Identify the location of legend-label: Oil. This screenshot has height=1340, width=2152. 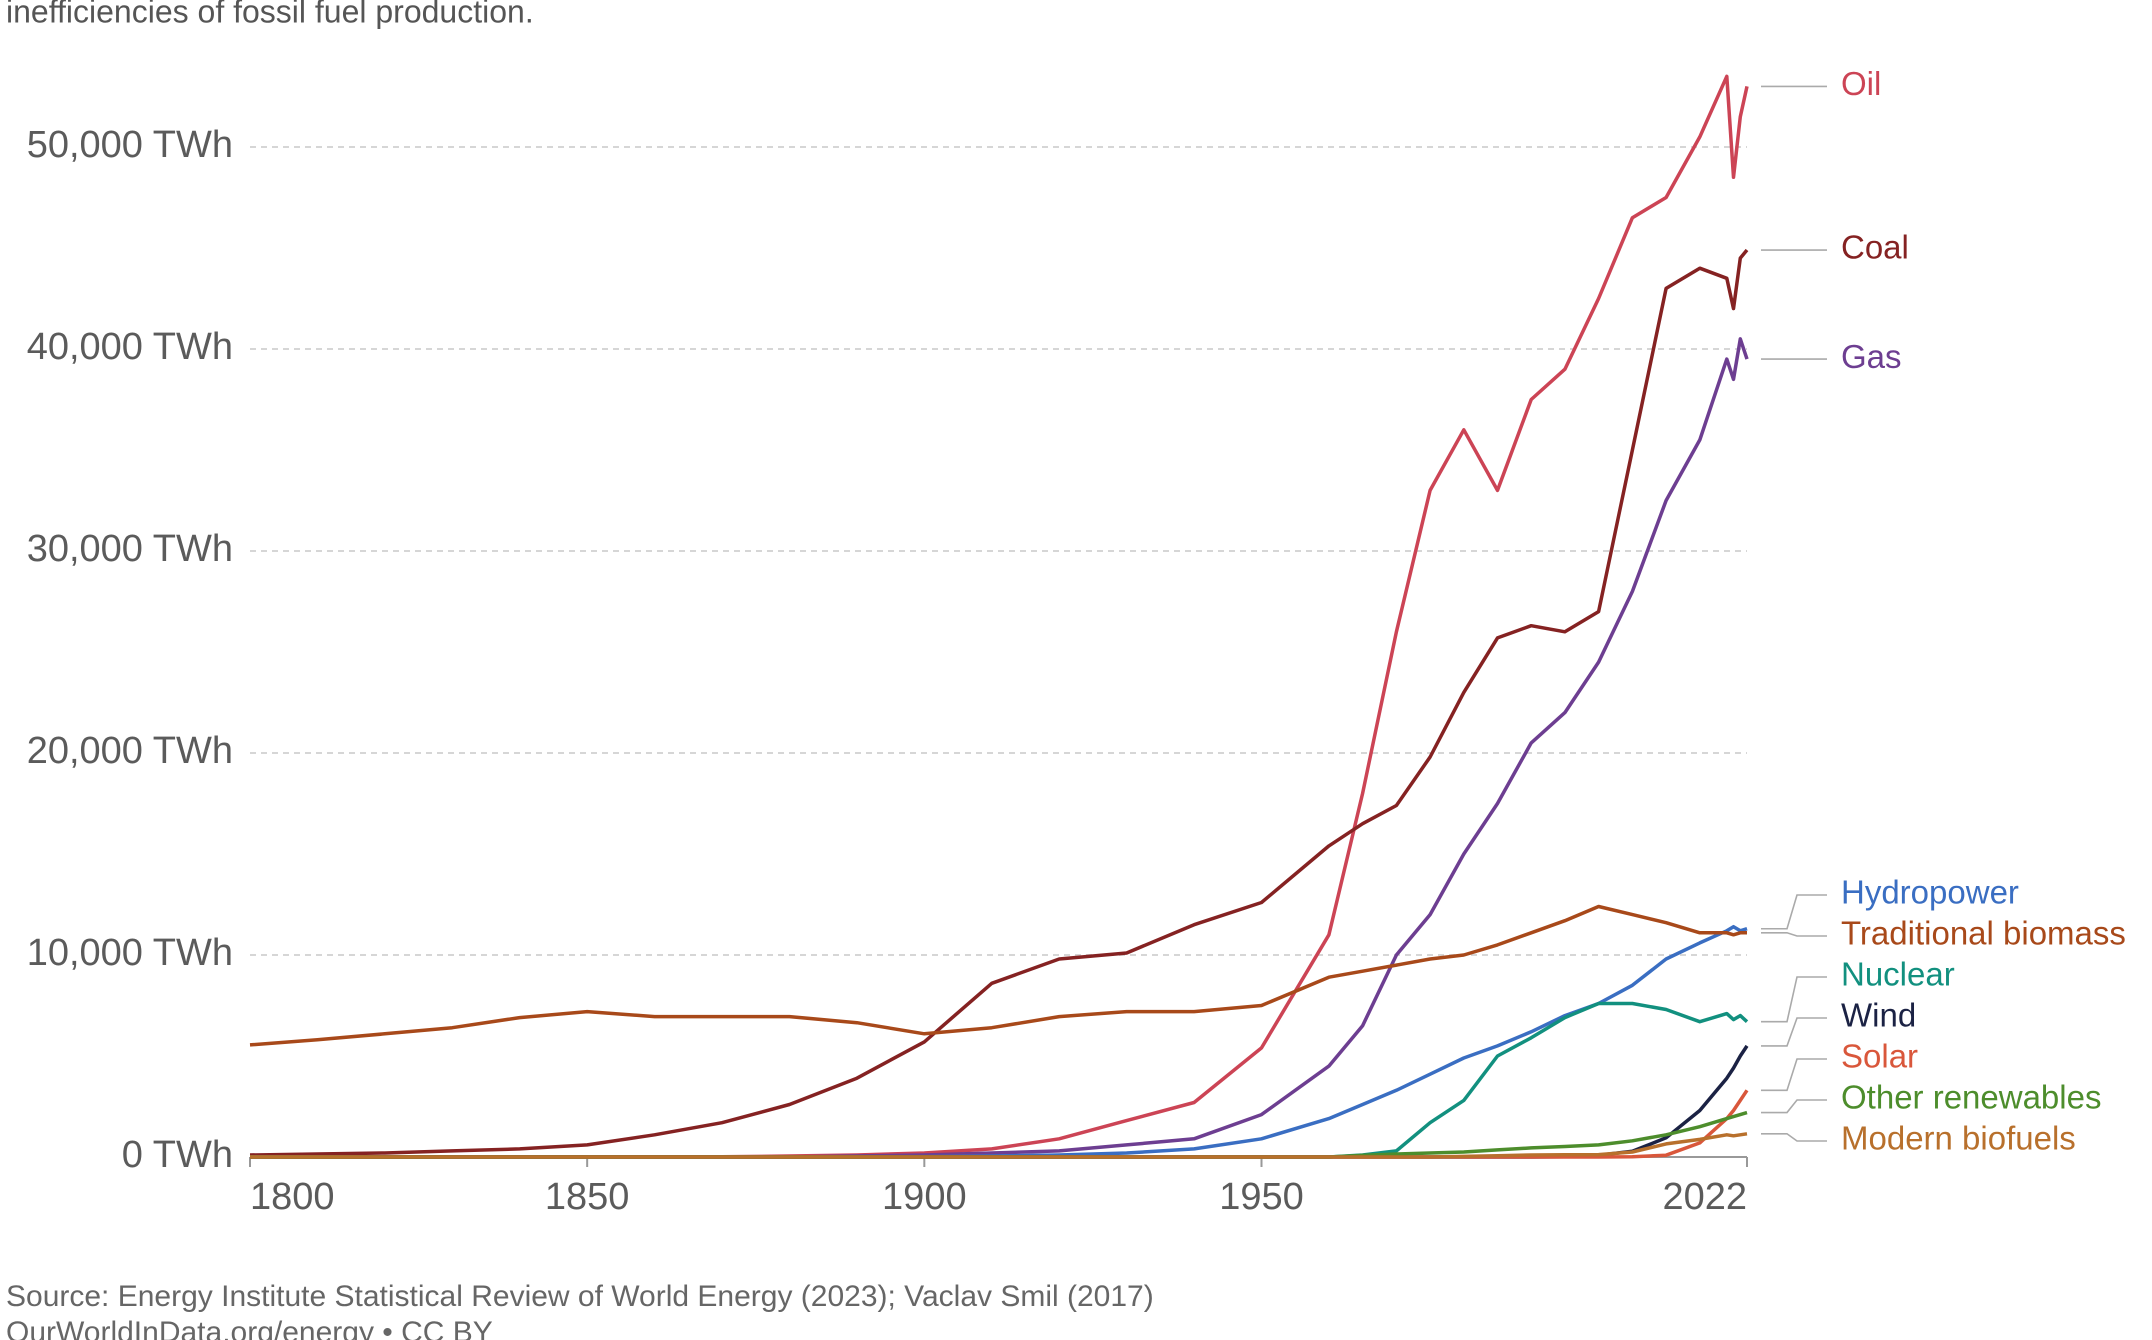
(1861, 83).